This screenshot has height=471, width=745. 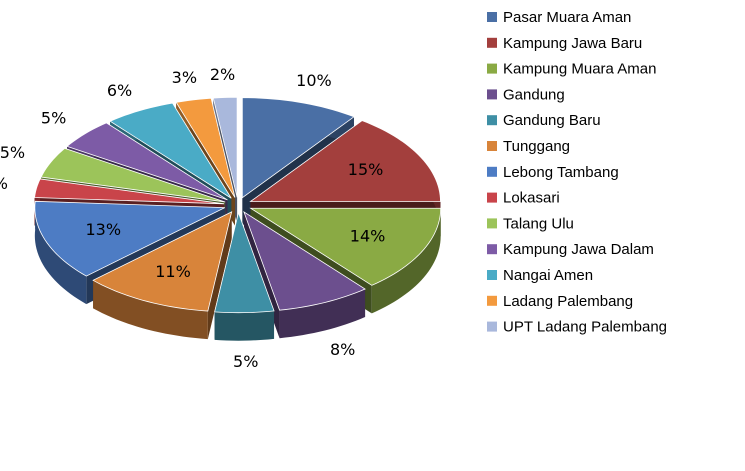 What do you see at coordinates (531, 198) in the screenshot?
I see `legend-label: Lokasari` at bounding box center [531, 198].